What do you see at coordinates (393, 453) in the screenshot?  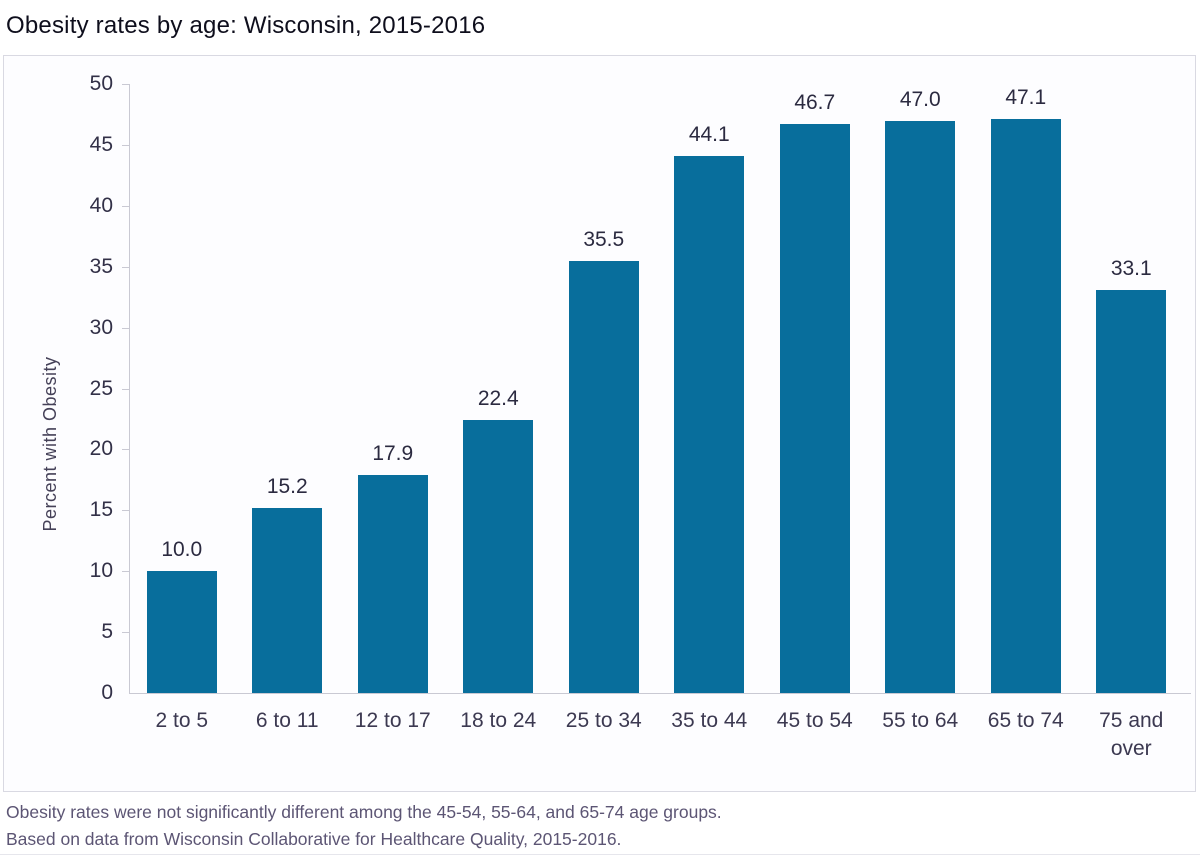 I see `bar-value-label: 17.9` at bounding box center [393, 453].